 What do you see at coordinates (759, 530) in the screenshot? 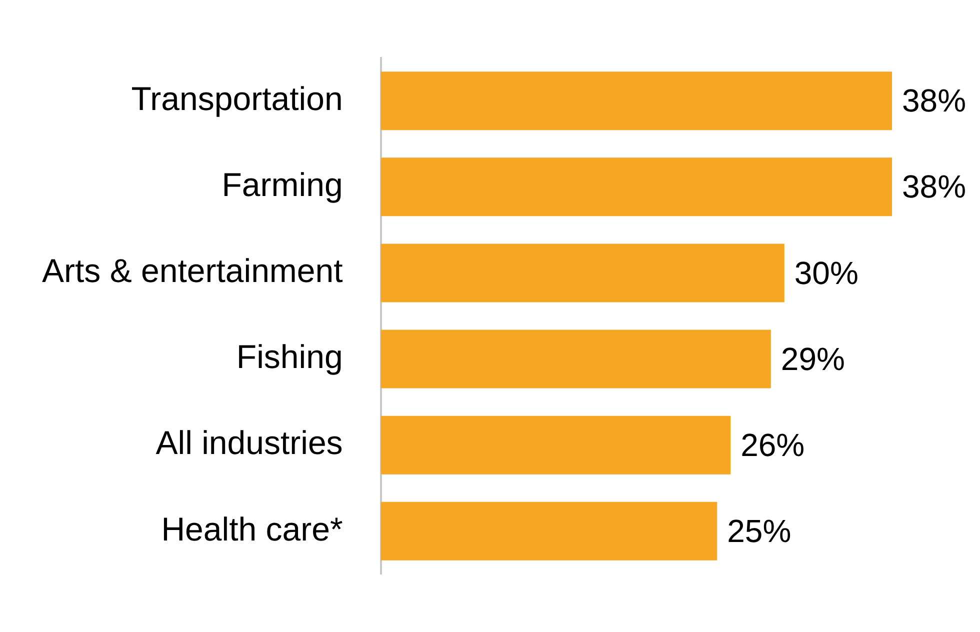
I see `data-label: 25%` at bounding box center [759, 530].